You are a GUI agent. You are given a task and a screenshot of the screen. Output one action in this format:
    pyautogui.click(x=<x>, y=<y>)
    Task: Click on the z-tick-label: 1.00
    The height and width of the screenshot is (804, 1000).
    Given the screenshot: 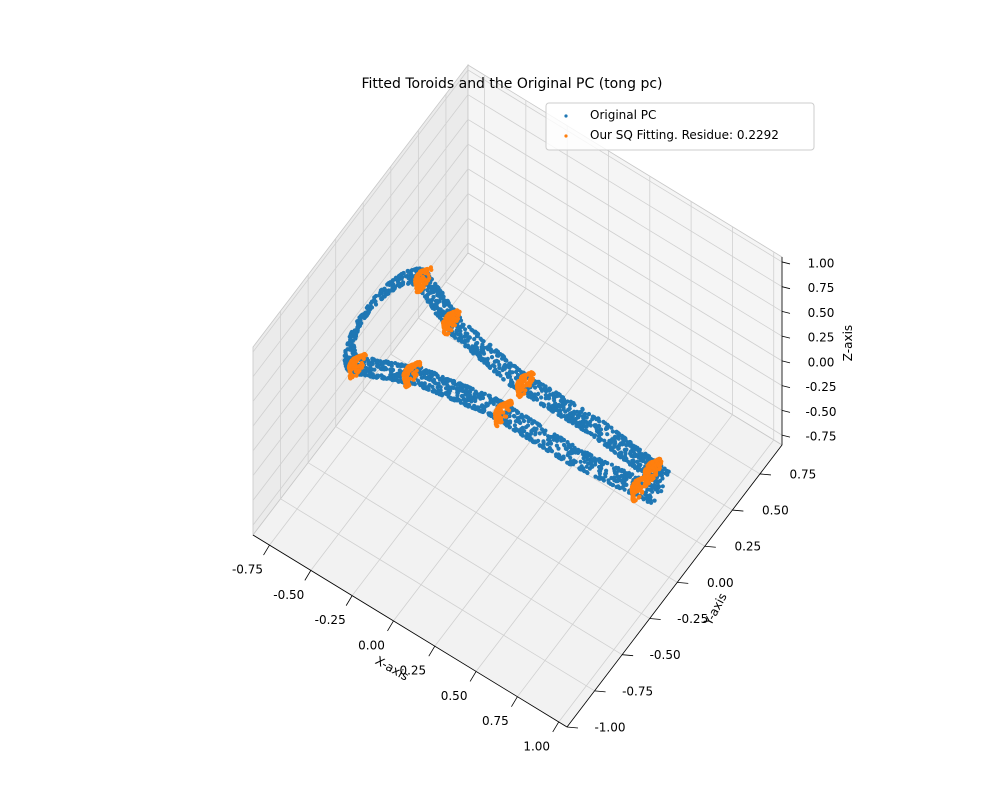 What is the action you would take?
    pyautogui.click(x=821, y=263)
    